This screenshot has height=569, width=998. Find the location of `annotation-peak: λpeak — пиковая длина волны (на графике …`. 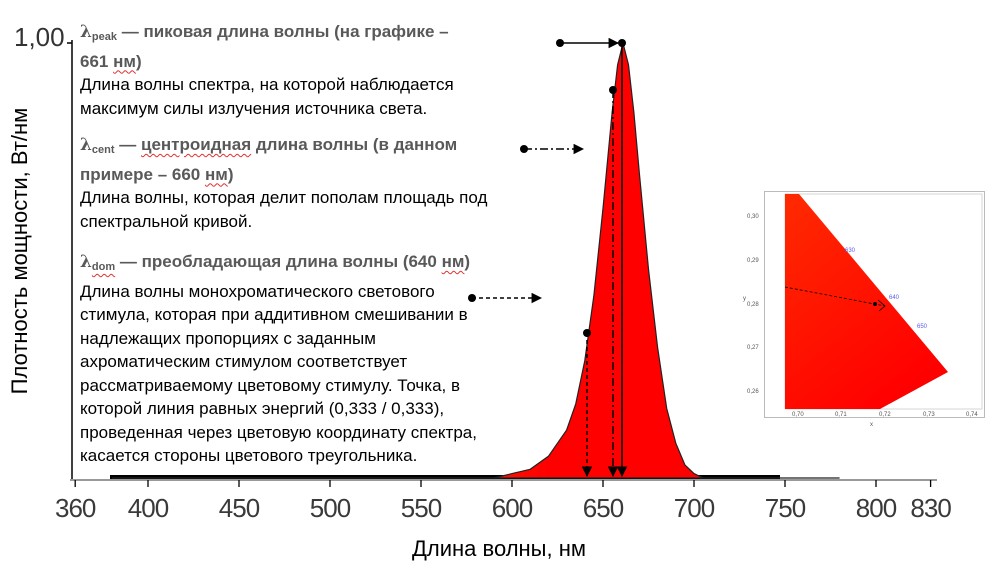

annotation-peak: λpeak — пиковая длина волны (на графике … is located at coordinates (267, 70).